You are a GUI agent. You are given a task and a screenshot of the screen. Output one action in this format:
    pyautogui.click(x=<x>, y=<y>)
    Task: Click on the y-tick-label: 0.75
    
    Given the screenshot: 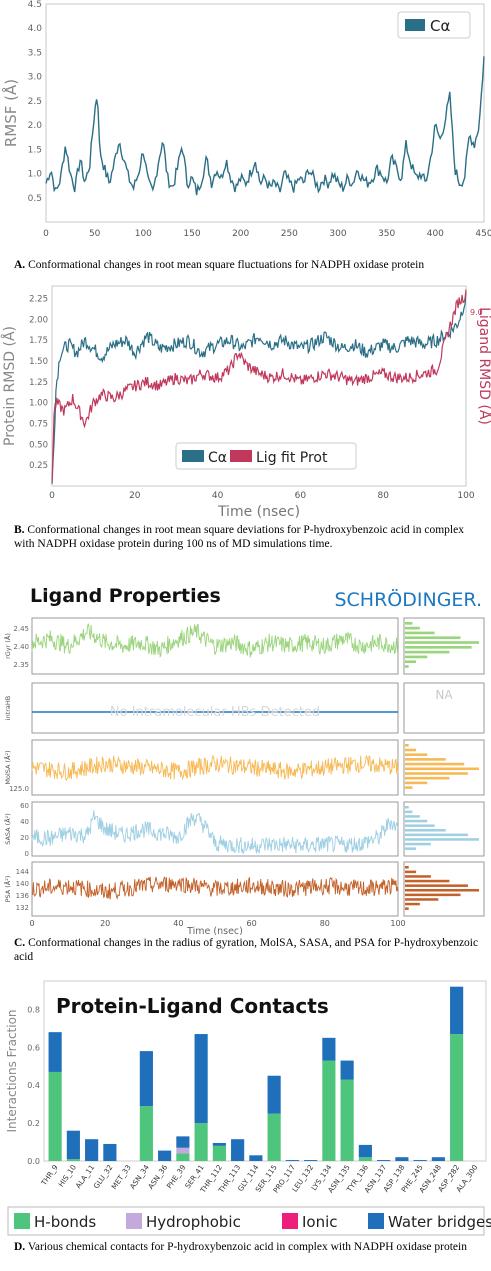 What is the action you would take?
    pyautogui.click(x=38, y=425)
    